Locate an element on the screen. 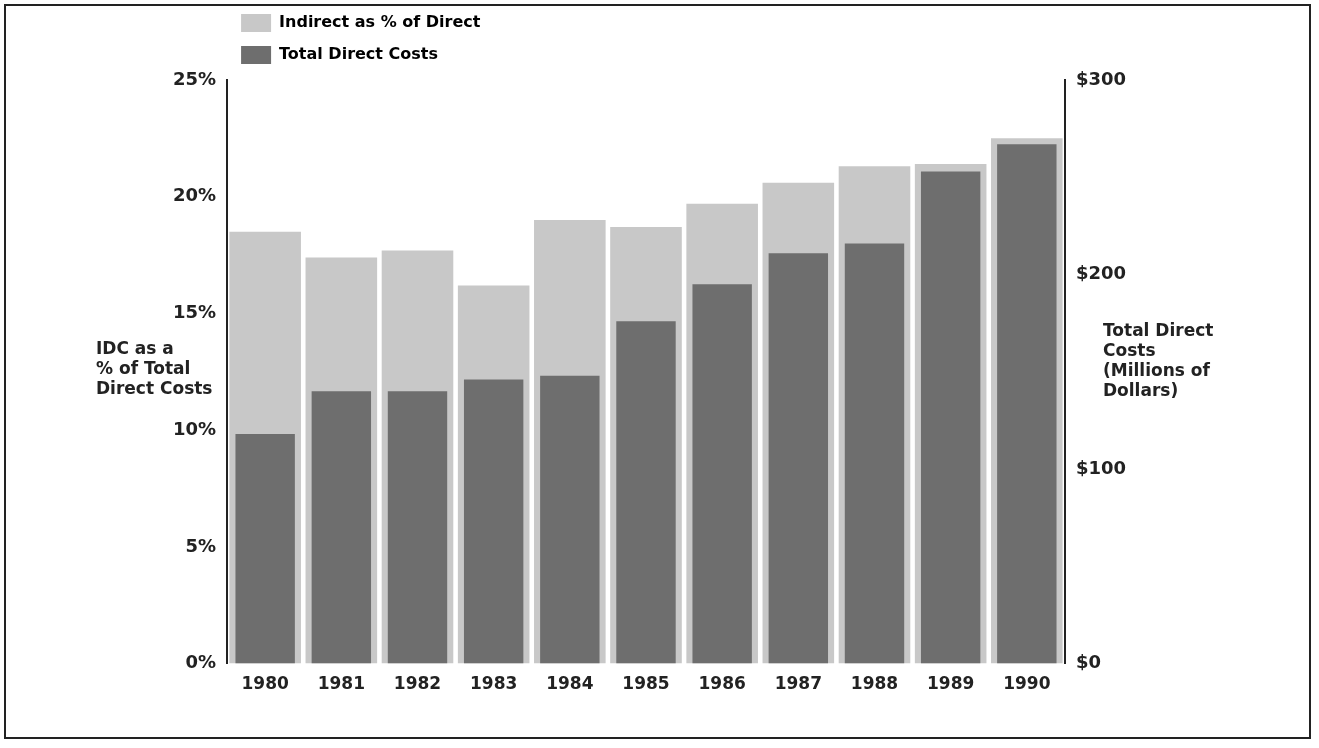 The image size is (1319, 748). y2-tick-label: $200 is located at coordinates (1101, 273).